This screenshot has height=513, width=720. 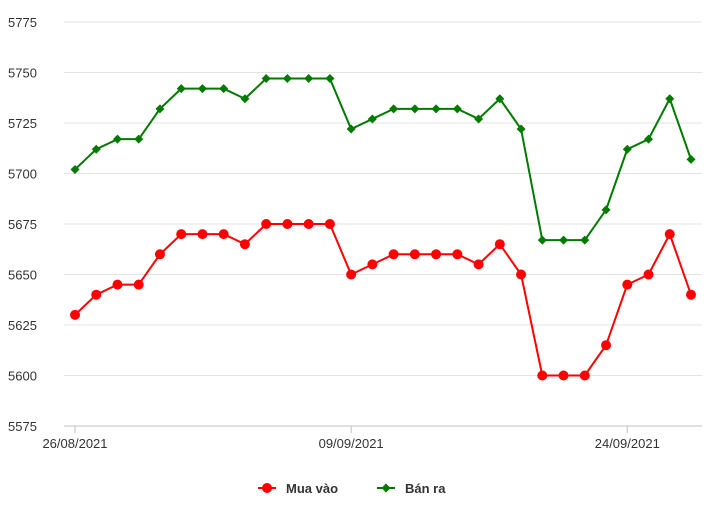 What do you see at coordinates (22, 73) in the screenshot?
I see `y-tick-label: 5750` at bounding box center [22, 73].